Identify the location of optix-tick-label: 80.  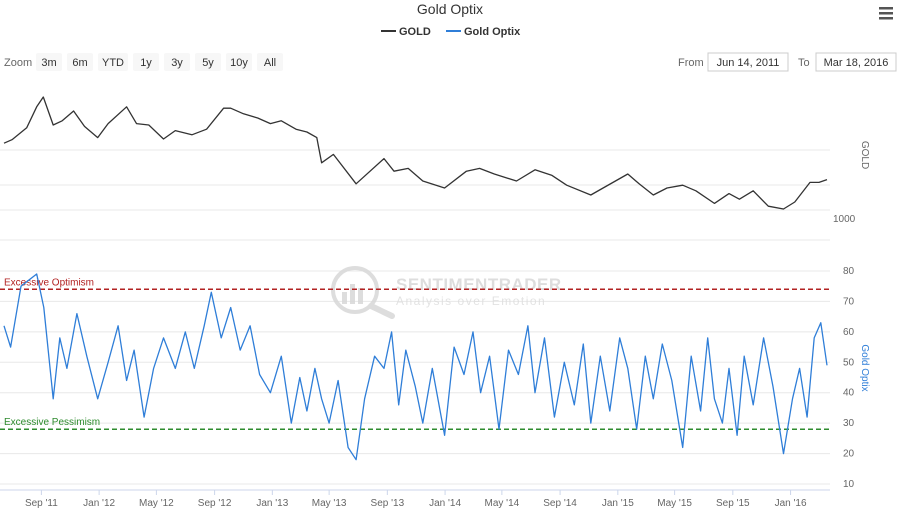
(849, 271).